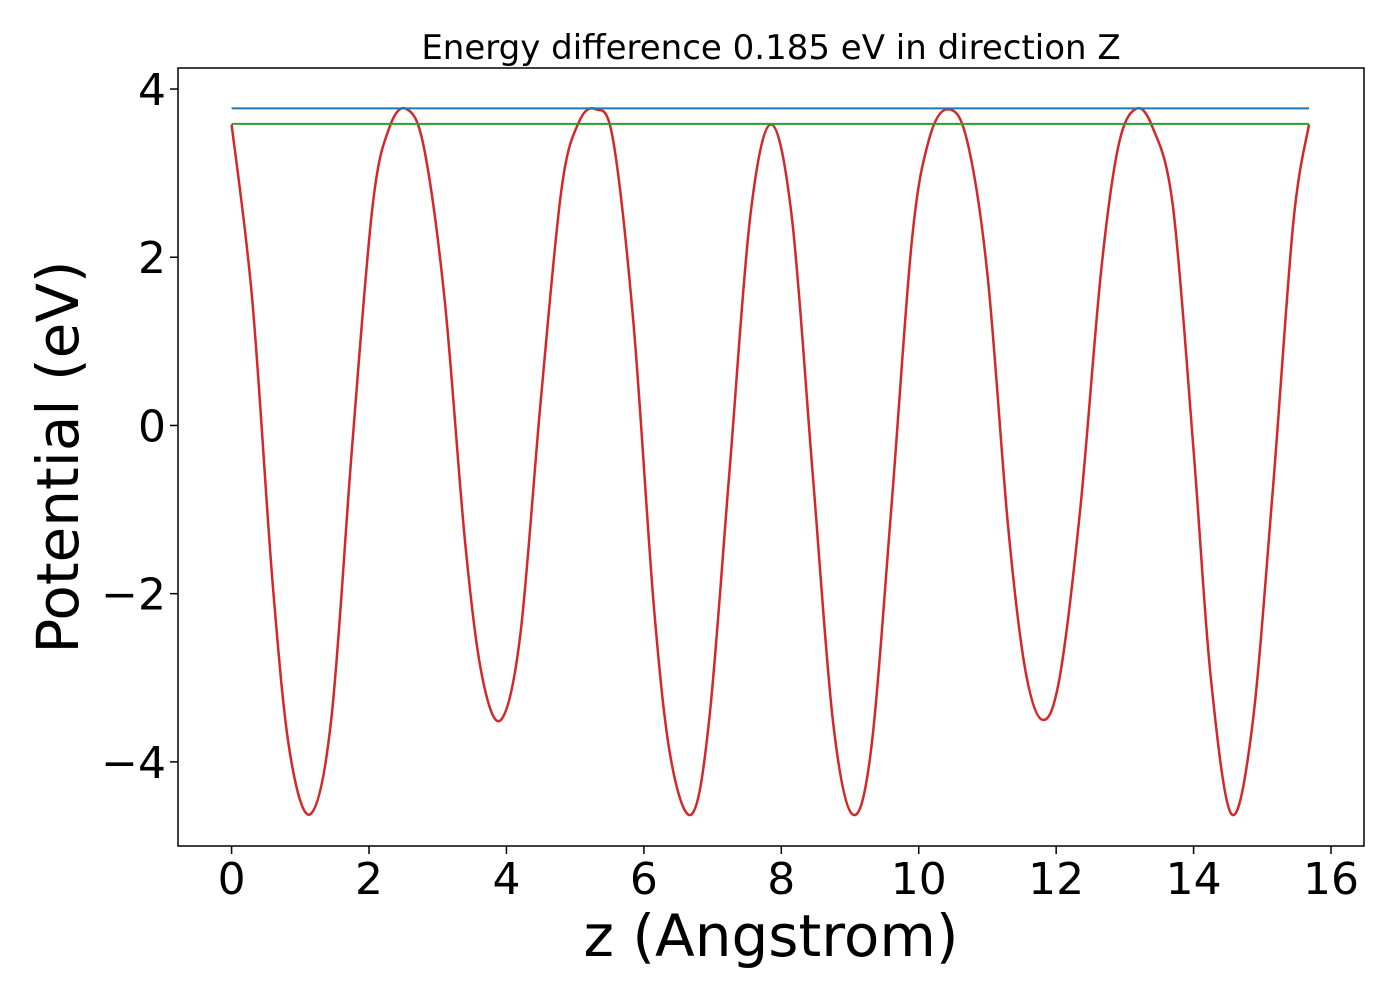 Image resolution: width=1400 pixels, height=1000 pixels. Describe the element at coordinates (133, 763) in the screenshot. I see `y-tick-label: −4` at that location.